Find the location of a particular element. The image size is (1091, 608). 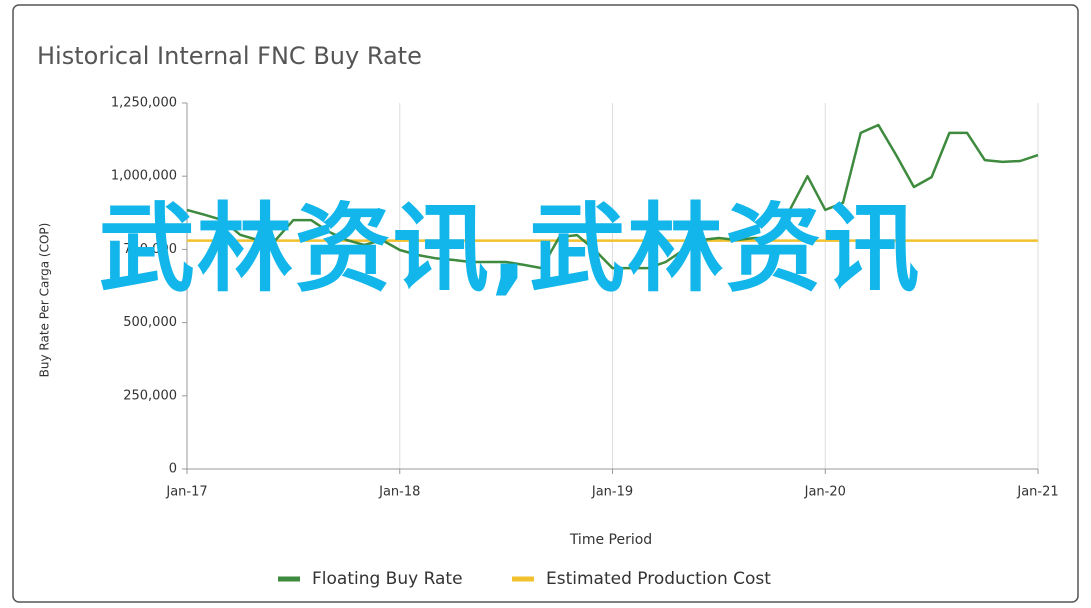

x-tick-label: Jan-18 is located at coordinates (399, 492).